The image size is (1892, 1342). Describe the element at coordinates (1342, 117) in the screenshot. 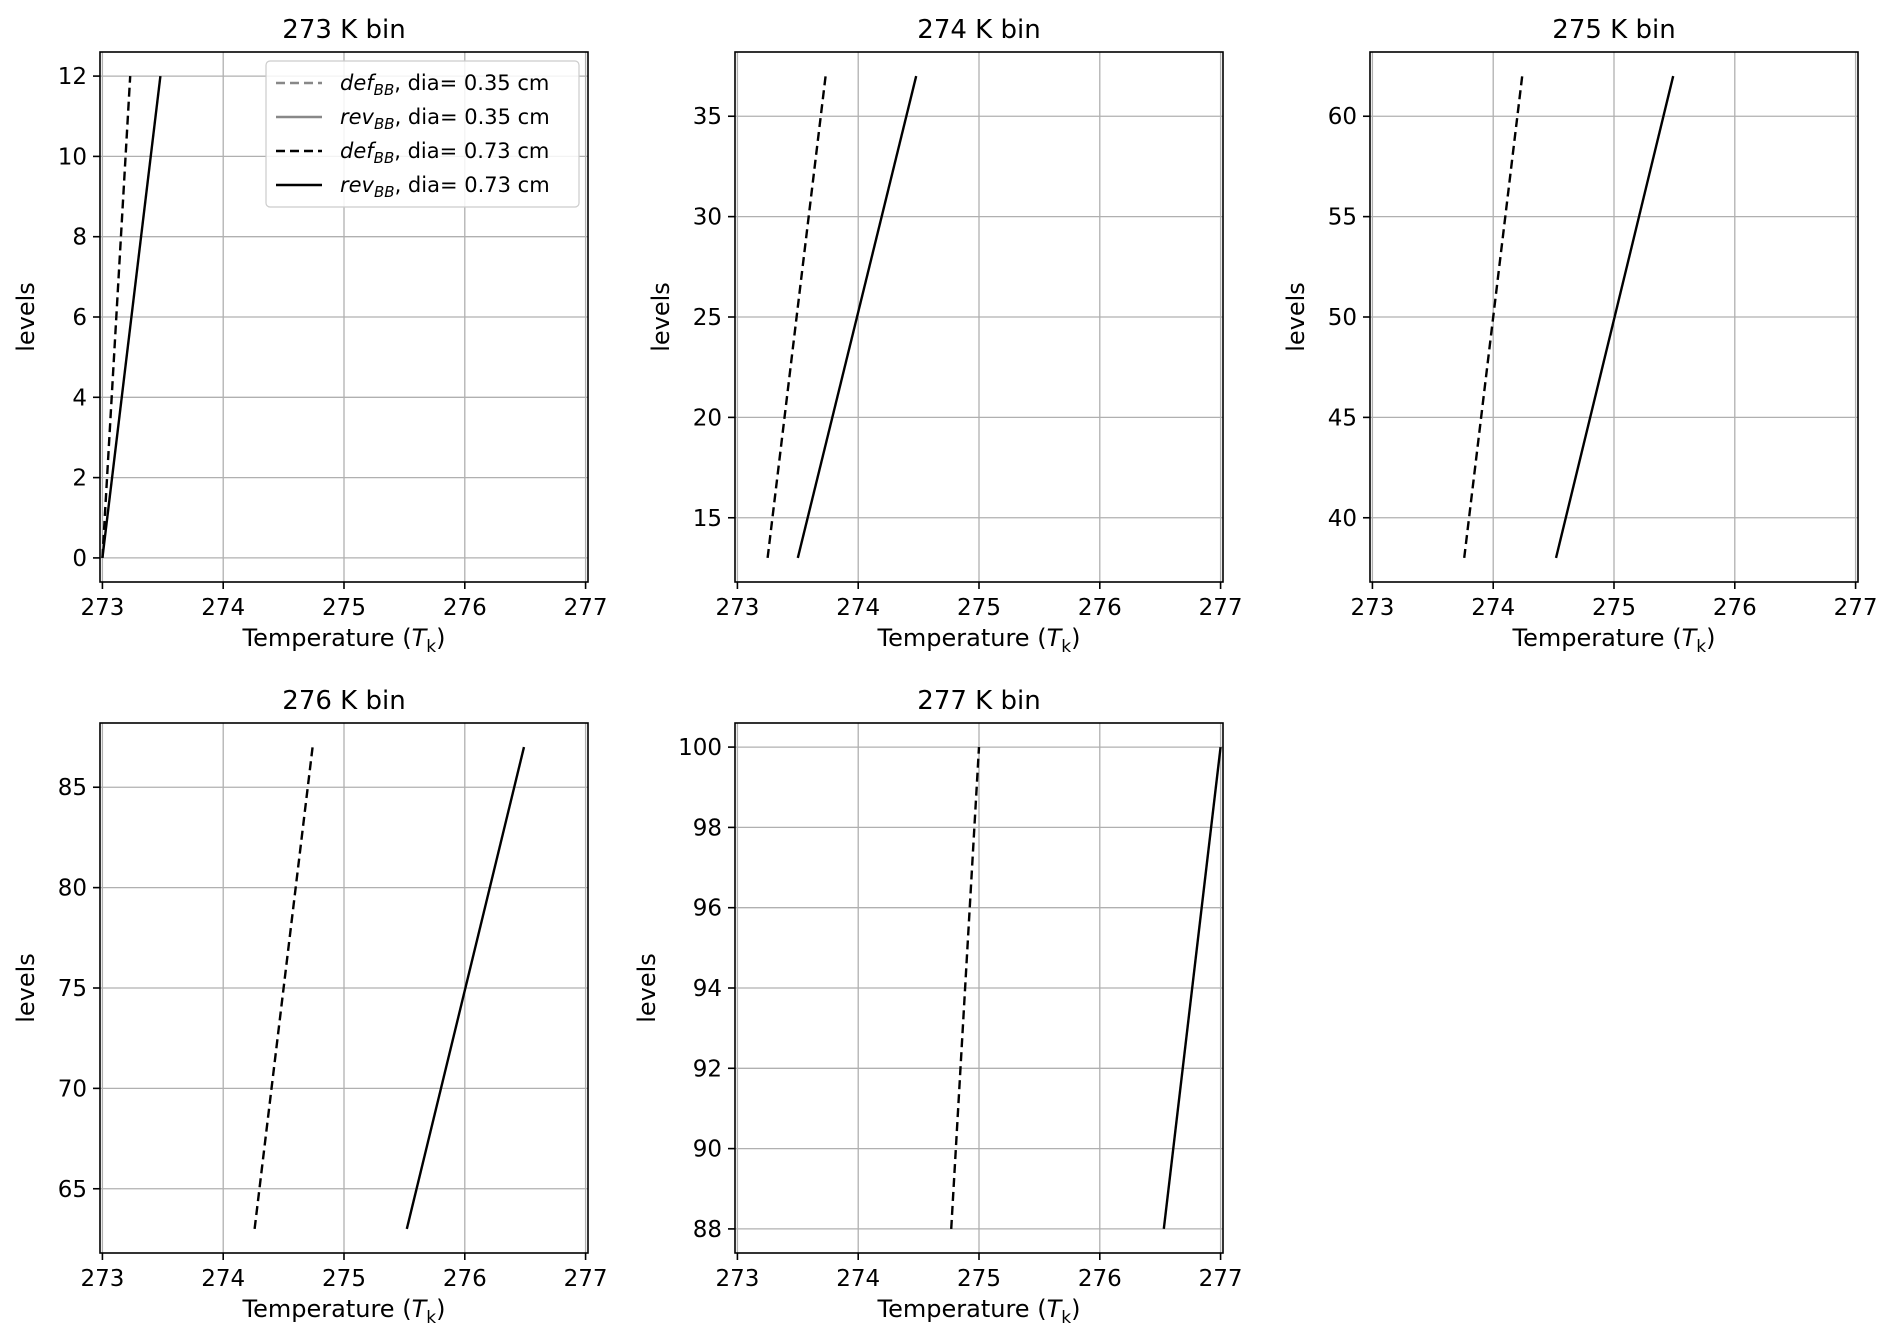

I see `y-tick-label: 60` at that location.